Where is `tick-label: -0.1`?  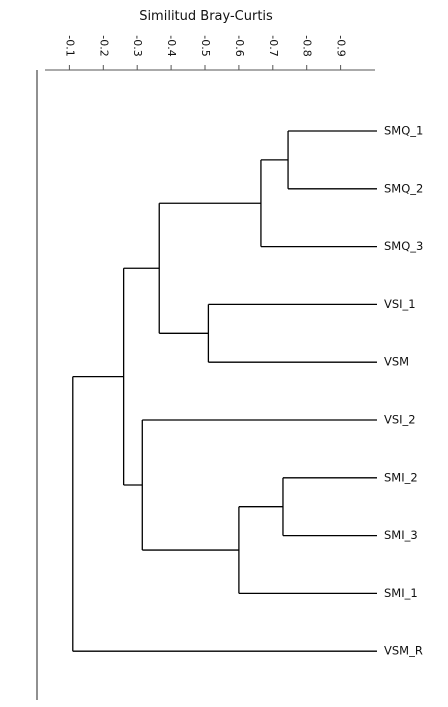
tick-label: -0.1 is located at coordinates (69, 45).